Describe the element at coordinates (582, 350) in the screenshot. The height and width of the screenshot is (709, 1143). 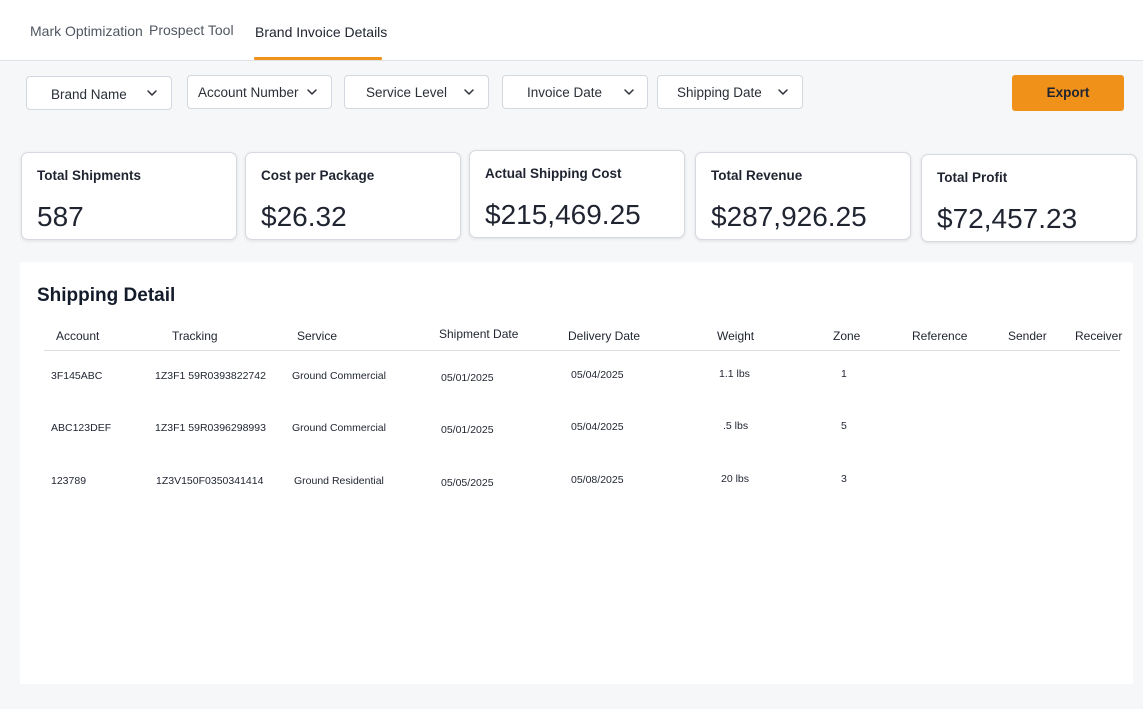
I see `table-header-divider` at that location.